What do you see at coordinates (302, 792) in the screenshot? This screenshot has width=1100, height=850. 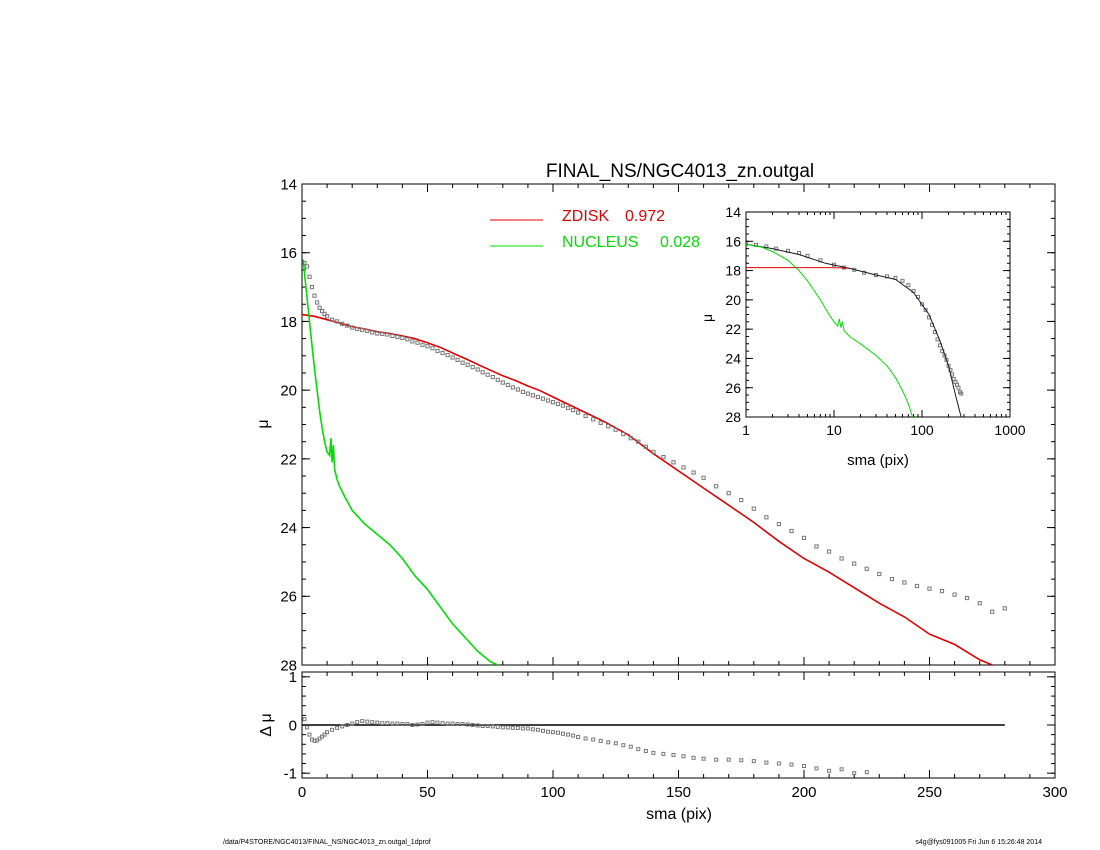 I see `residual-x-tick-label: 0` at bounding box center [302, 792].